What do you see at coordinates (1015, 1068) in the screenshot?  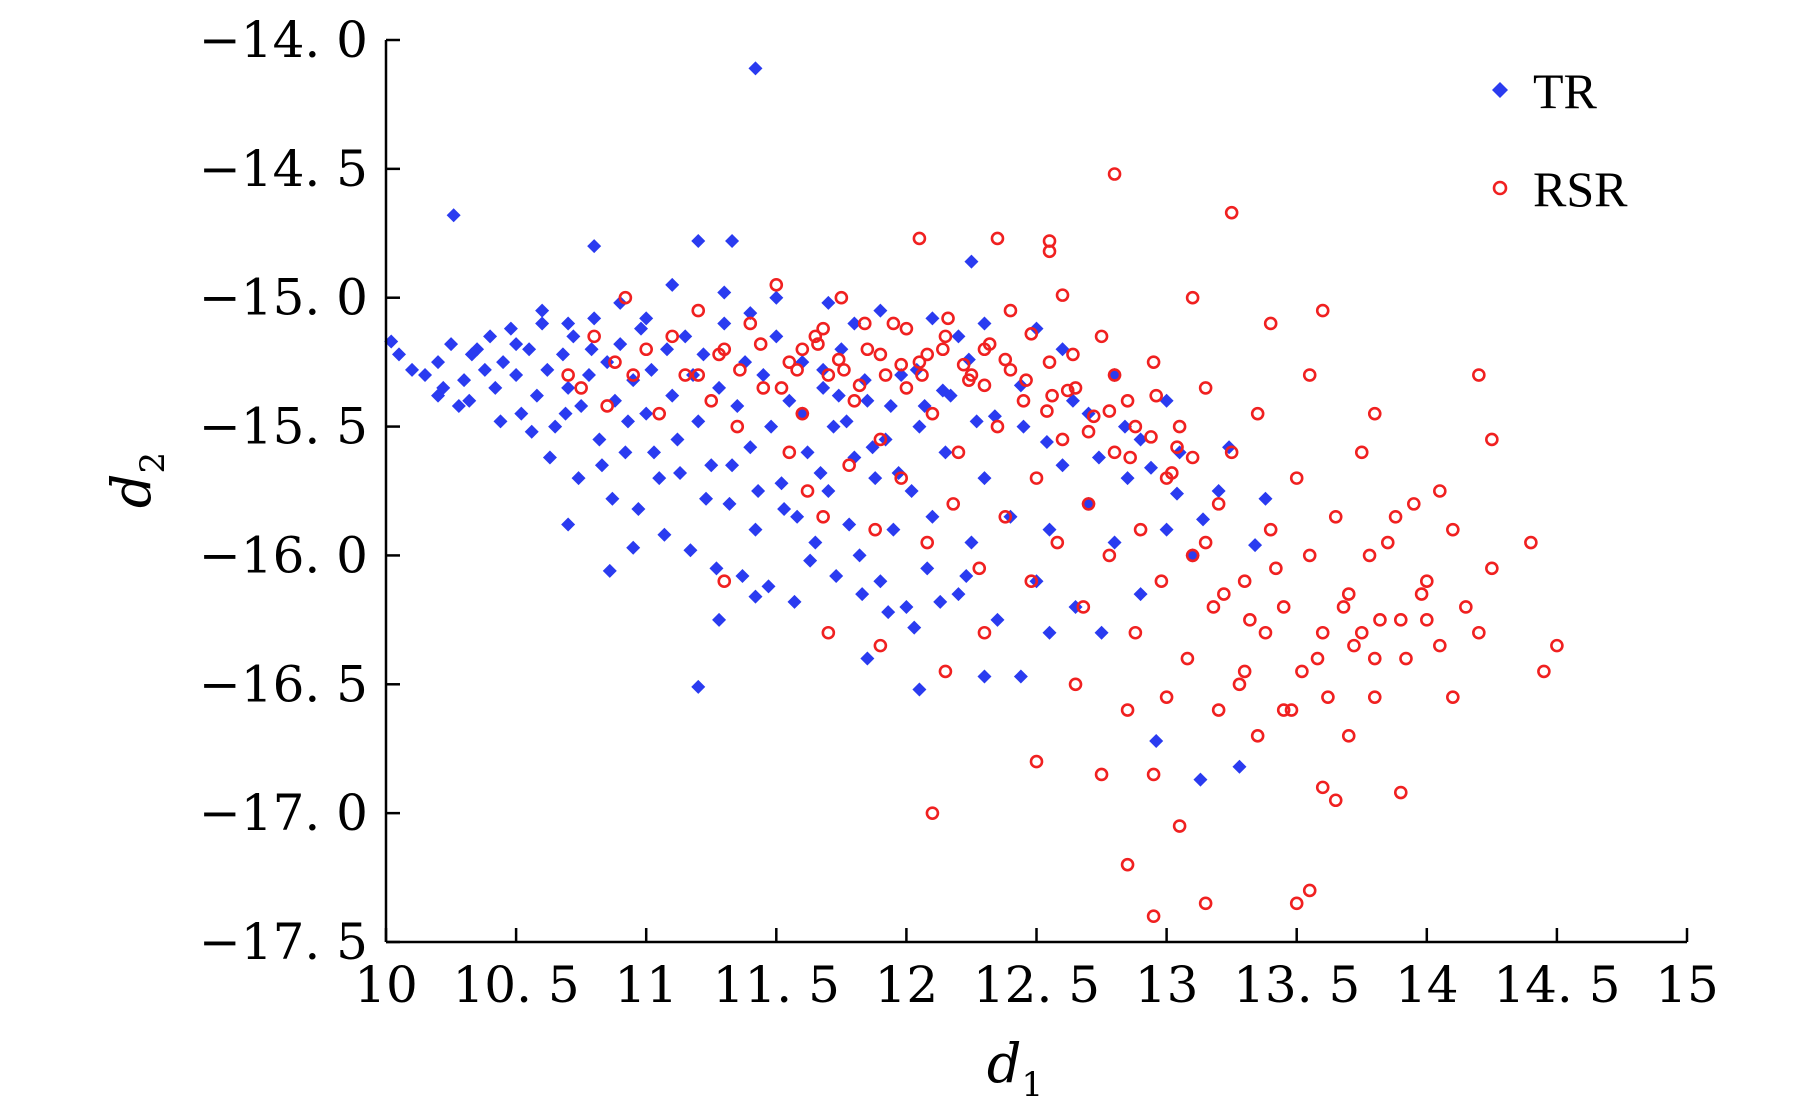 I see `x-axis-label: d1` at bounding box center [1015, 1068].